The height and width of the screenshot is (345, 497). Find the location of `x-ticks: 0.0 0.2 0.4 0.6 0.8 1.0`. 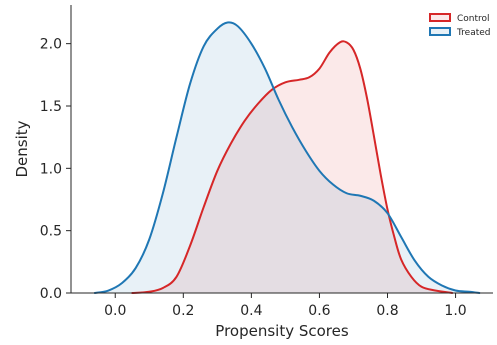

x-ticks: 0.0 0.2 0.4 0.6 0.8 1.0 is located at coordinates (285, 306).